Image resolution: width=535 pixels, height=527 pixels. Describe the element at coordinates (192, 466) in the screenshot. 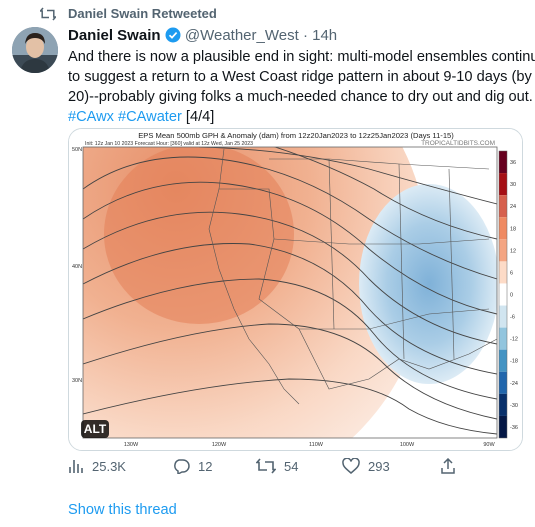

I see `reply: 12` at that location.